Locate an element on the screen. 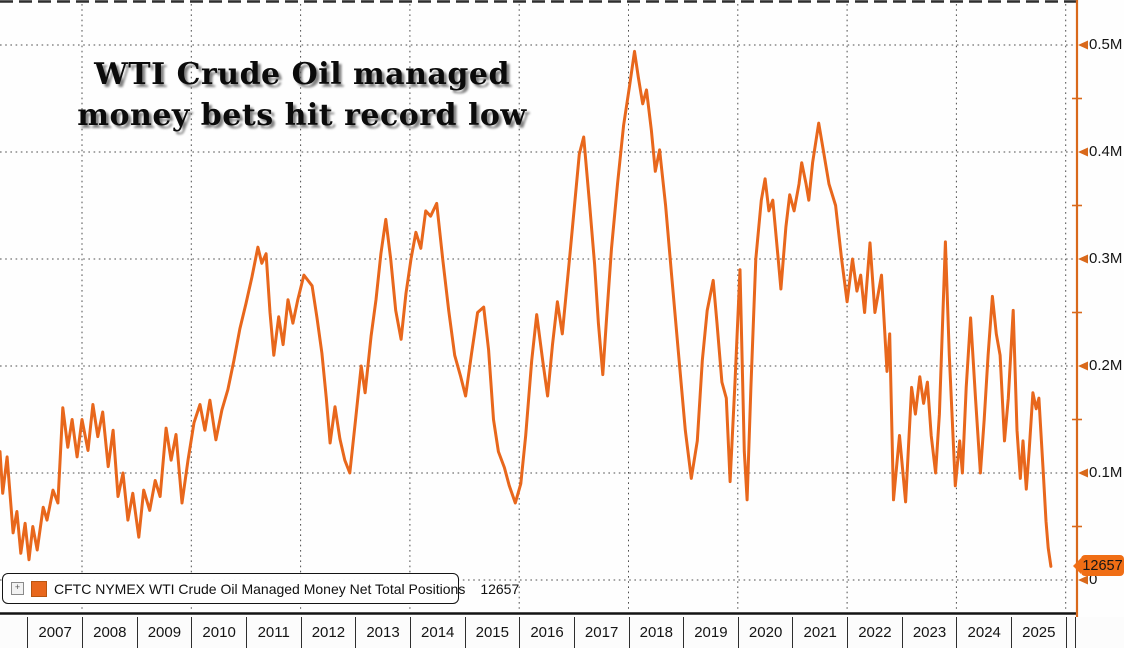  y-axis-tick-label: 0.2M is located at coordinates (1106, 365).